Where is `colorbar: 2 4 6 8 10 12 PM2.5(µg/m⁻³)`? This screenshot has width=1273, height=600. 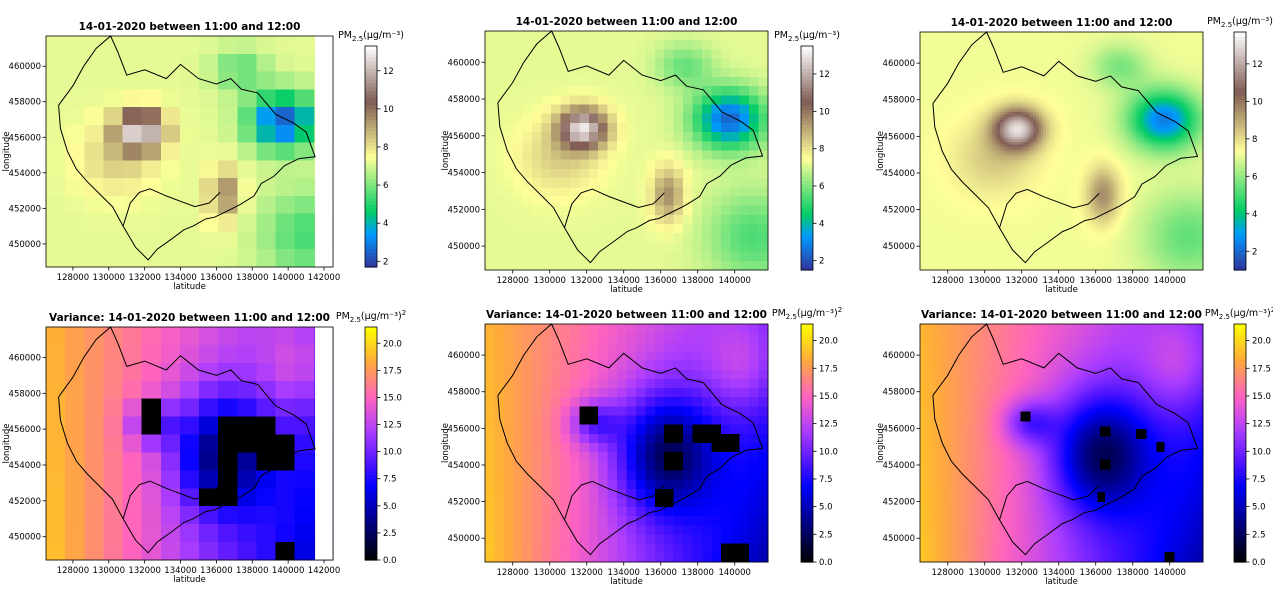
colorbar: 2 4 6 8 10 12 PM2.5(µg/m⁻³) is located at coordinates (371, 149).